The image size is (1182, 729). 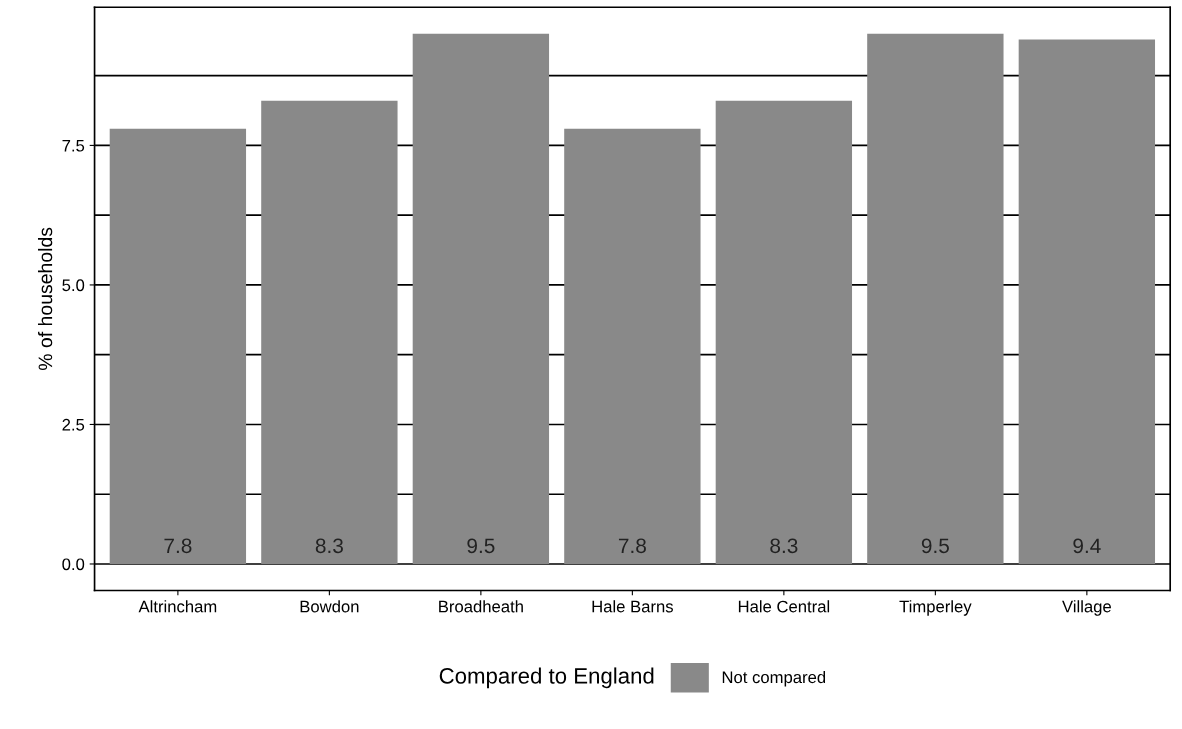 What do you see at coordinates (546, 678) in the screenshot?
I see `legend-title: Compared to England` at bounding box center [546, 678].